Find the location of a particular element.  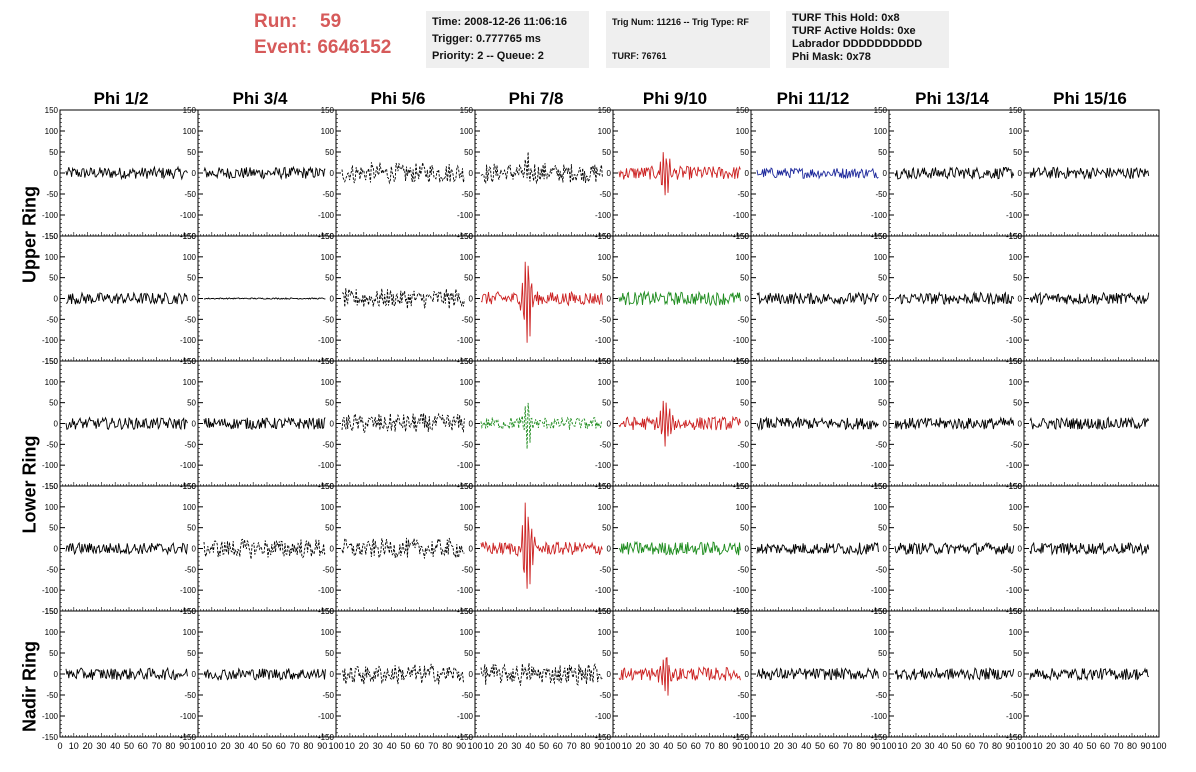

y-tick-label-r4c2-1: 100 is located at coordinates (328, 632).